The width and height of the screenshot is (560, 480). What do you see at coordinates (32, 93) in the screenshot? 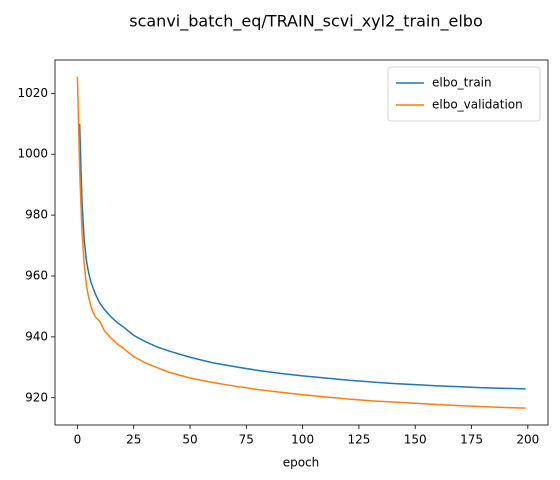
I see `y-tick-label: 1020` at bounding box center [32, 93].